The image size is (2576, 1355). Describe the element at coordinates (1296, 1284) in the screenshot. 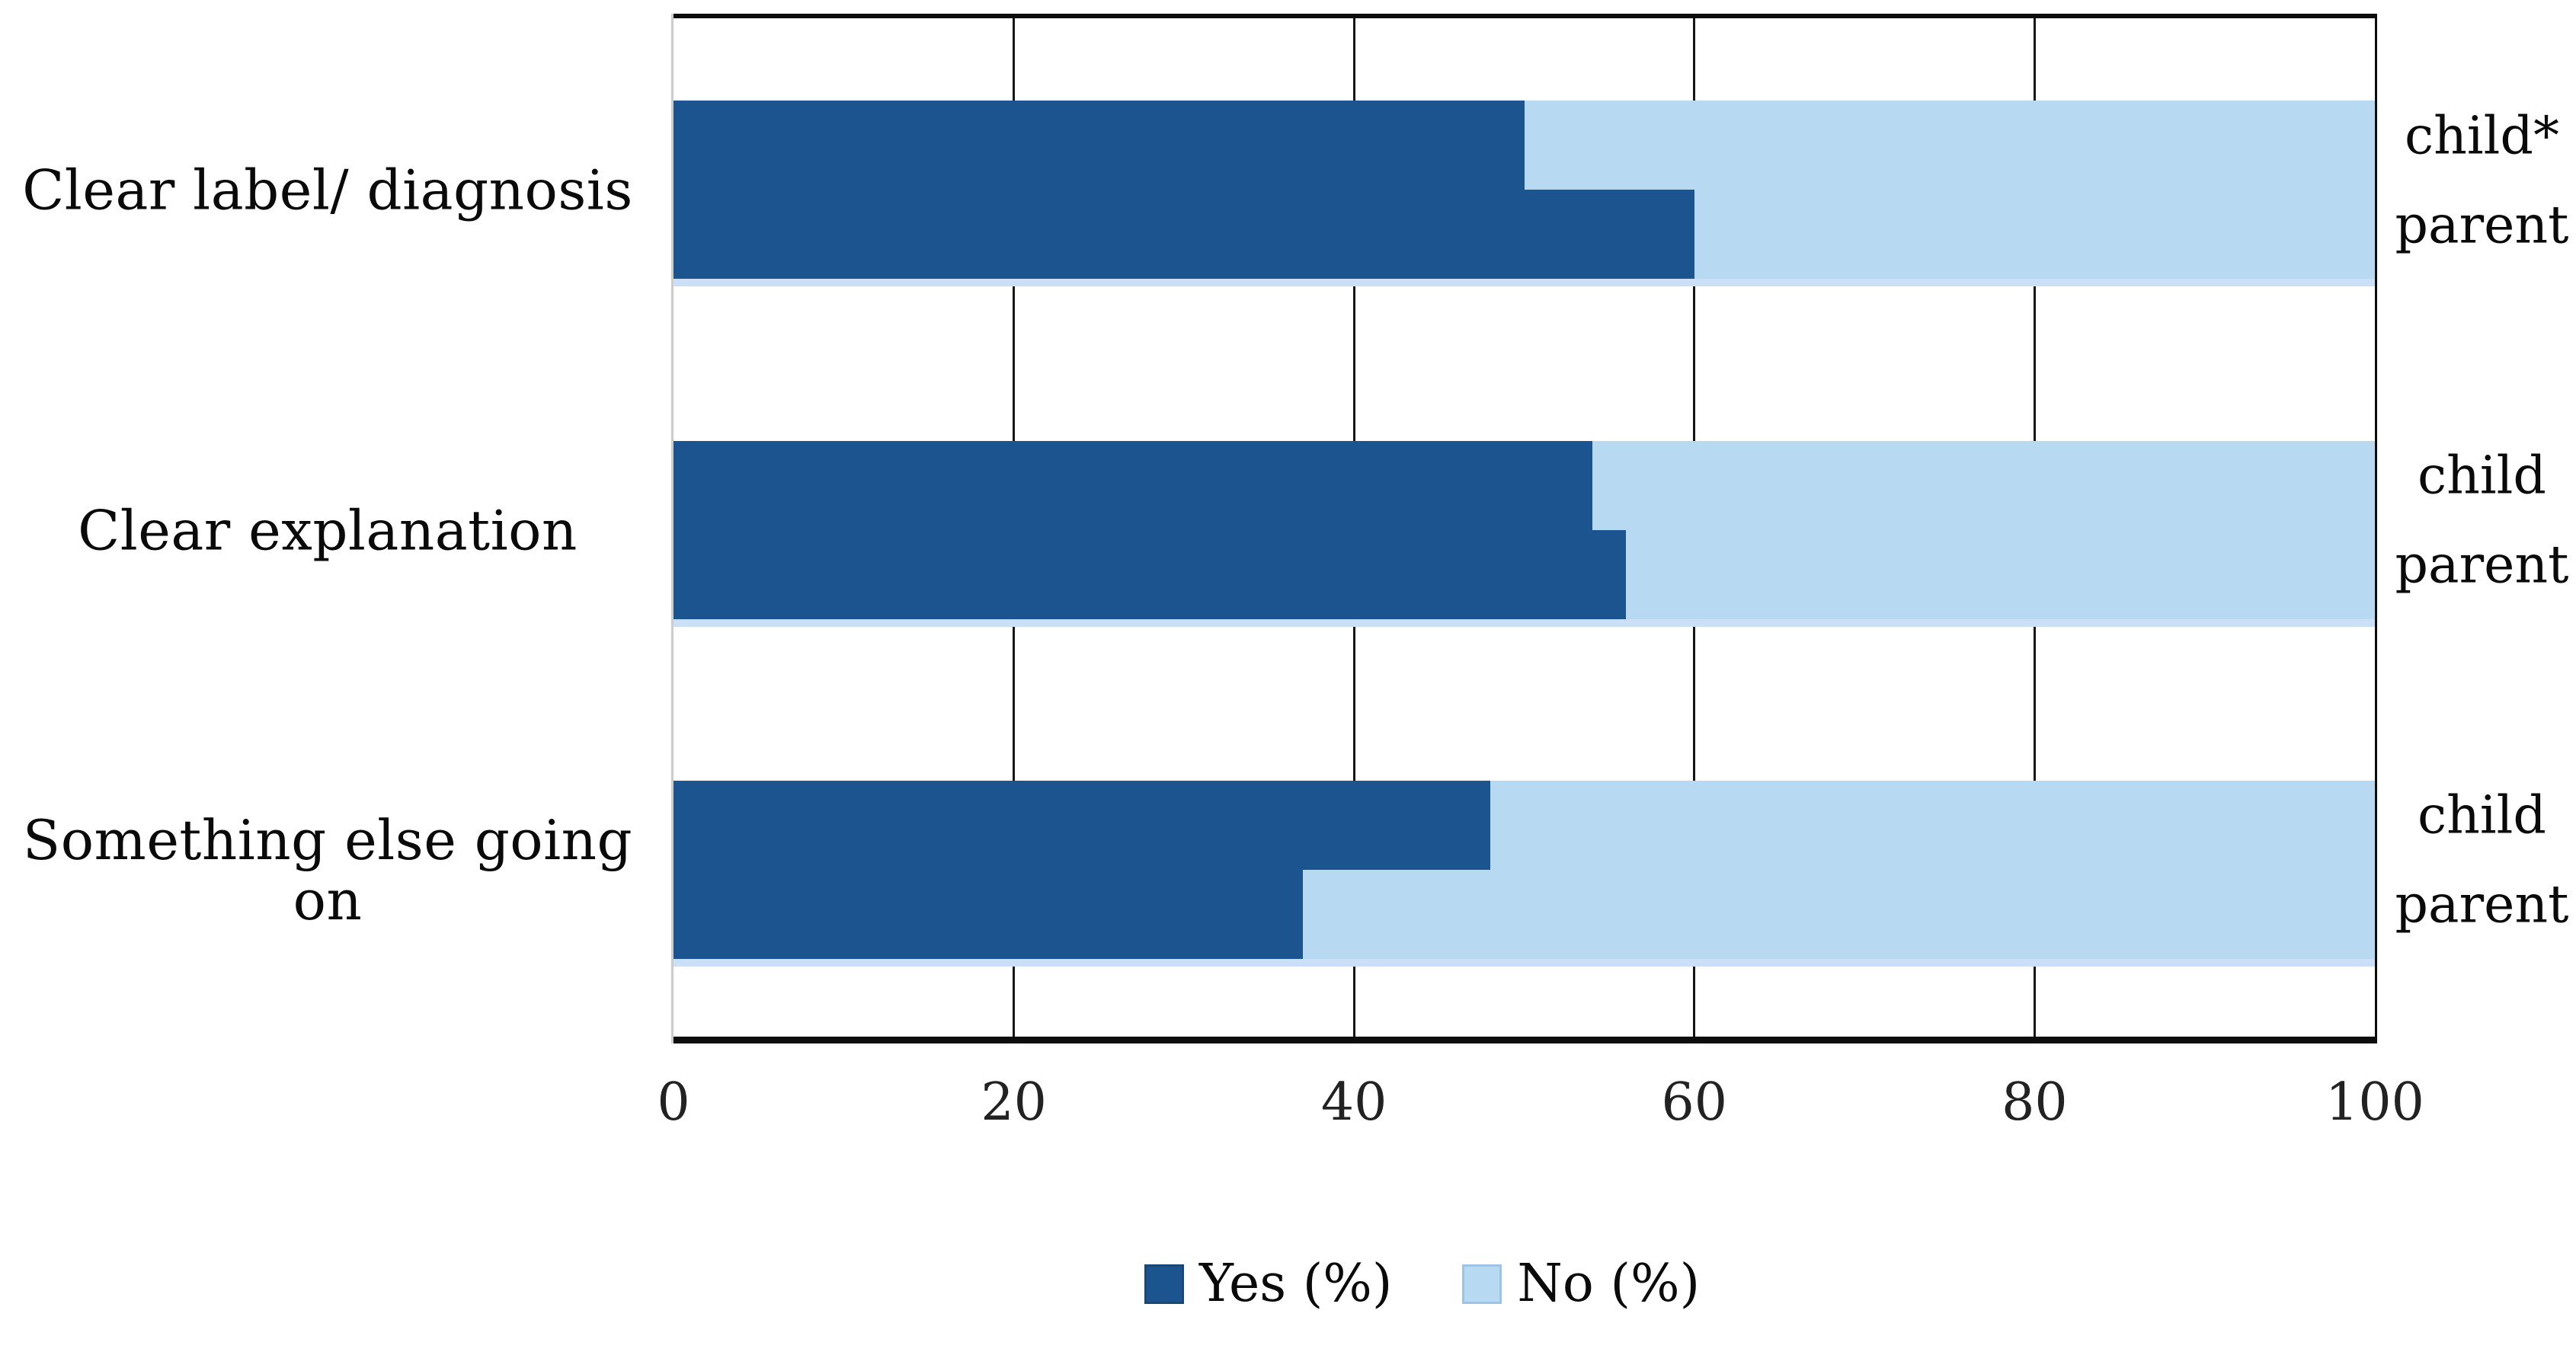

I see `legend-label-yes: Yes (%)` at that location.